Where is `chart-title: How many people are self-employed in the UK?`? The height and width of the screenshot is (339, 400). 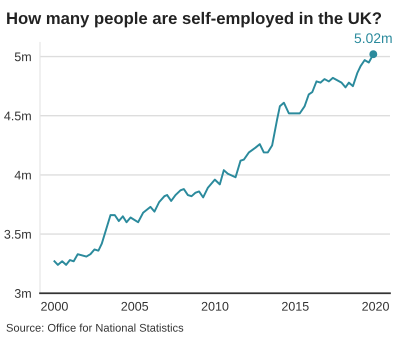 chart-title: How many people are self-employed in the UK? is located at coordinates (194, 20).